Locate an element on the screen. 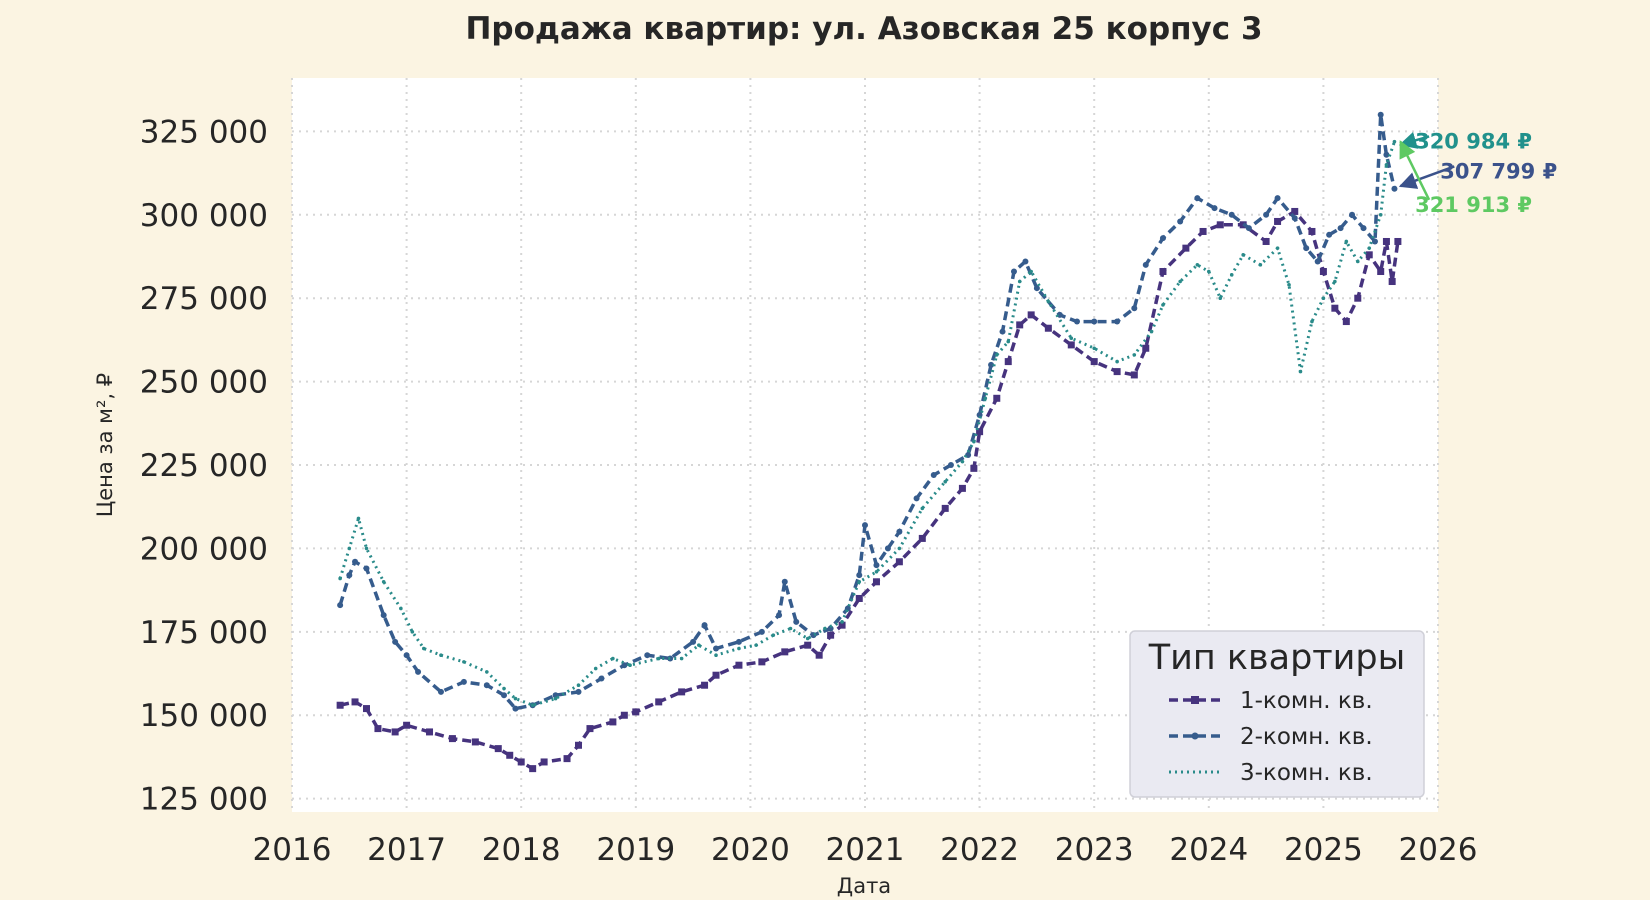  annotation-label: 321 913 ₽ is located at coordinates (1473, 205).